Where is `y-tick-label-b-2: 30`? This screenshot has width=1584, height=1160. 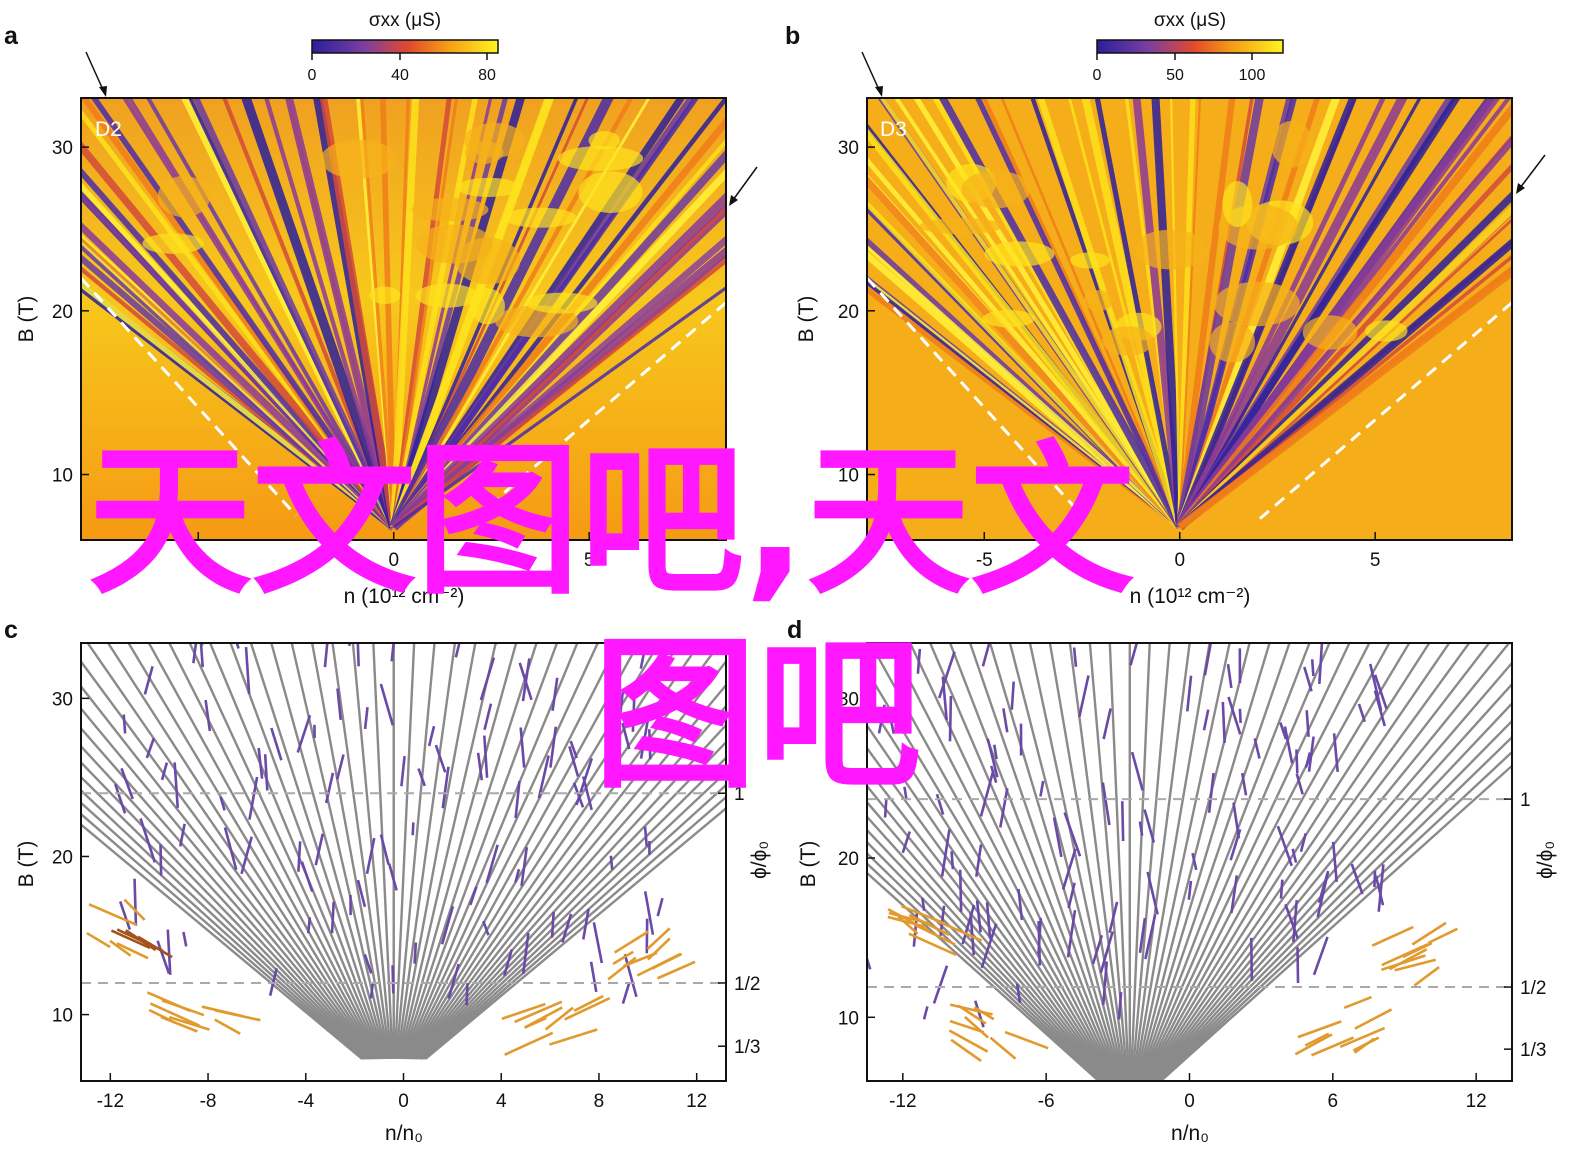
y-tick-label-b-2: 30 is located at coordinates (848, 148).